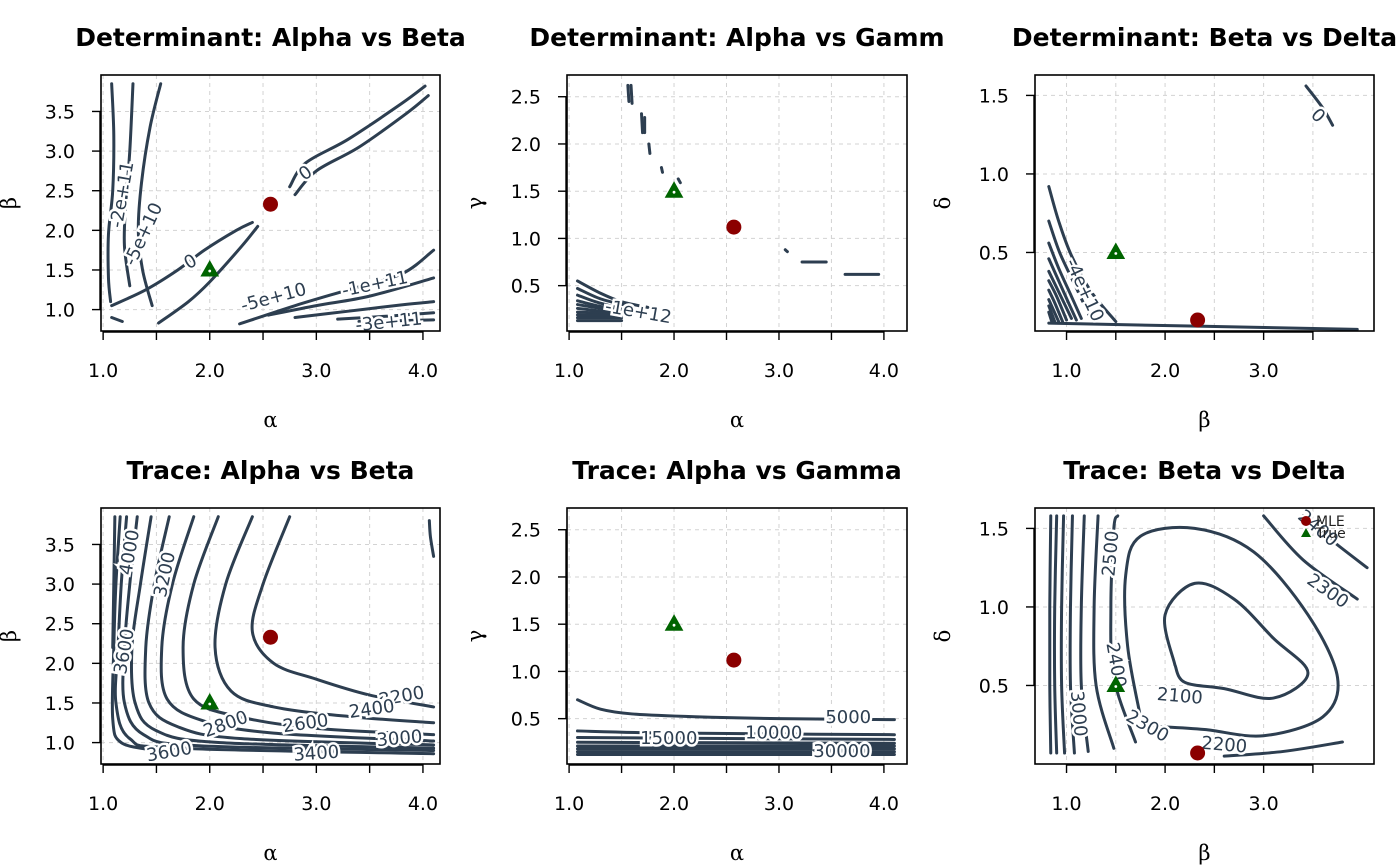 The image size is (1400, 866). Describe the element at coordinates (165, 574) in the screenshot. I see `contour-label: 3200` at that location.